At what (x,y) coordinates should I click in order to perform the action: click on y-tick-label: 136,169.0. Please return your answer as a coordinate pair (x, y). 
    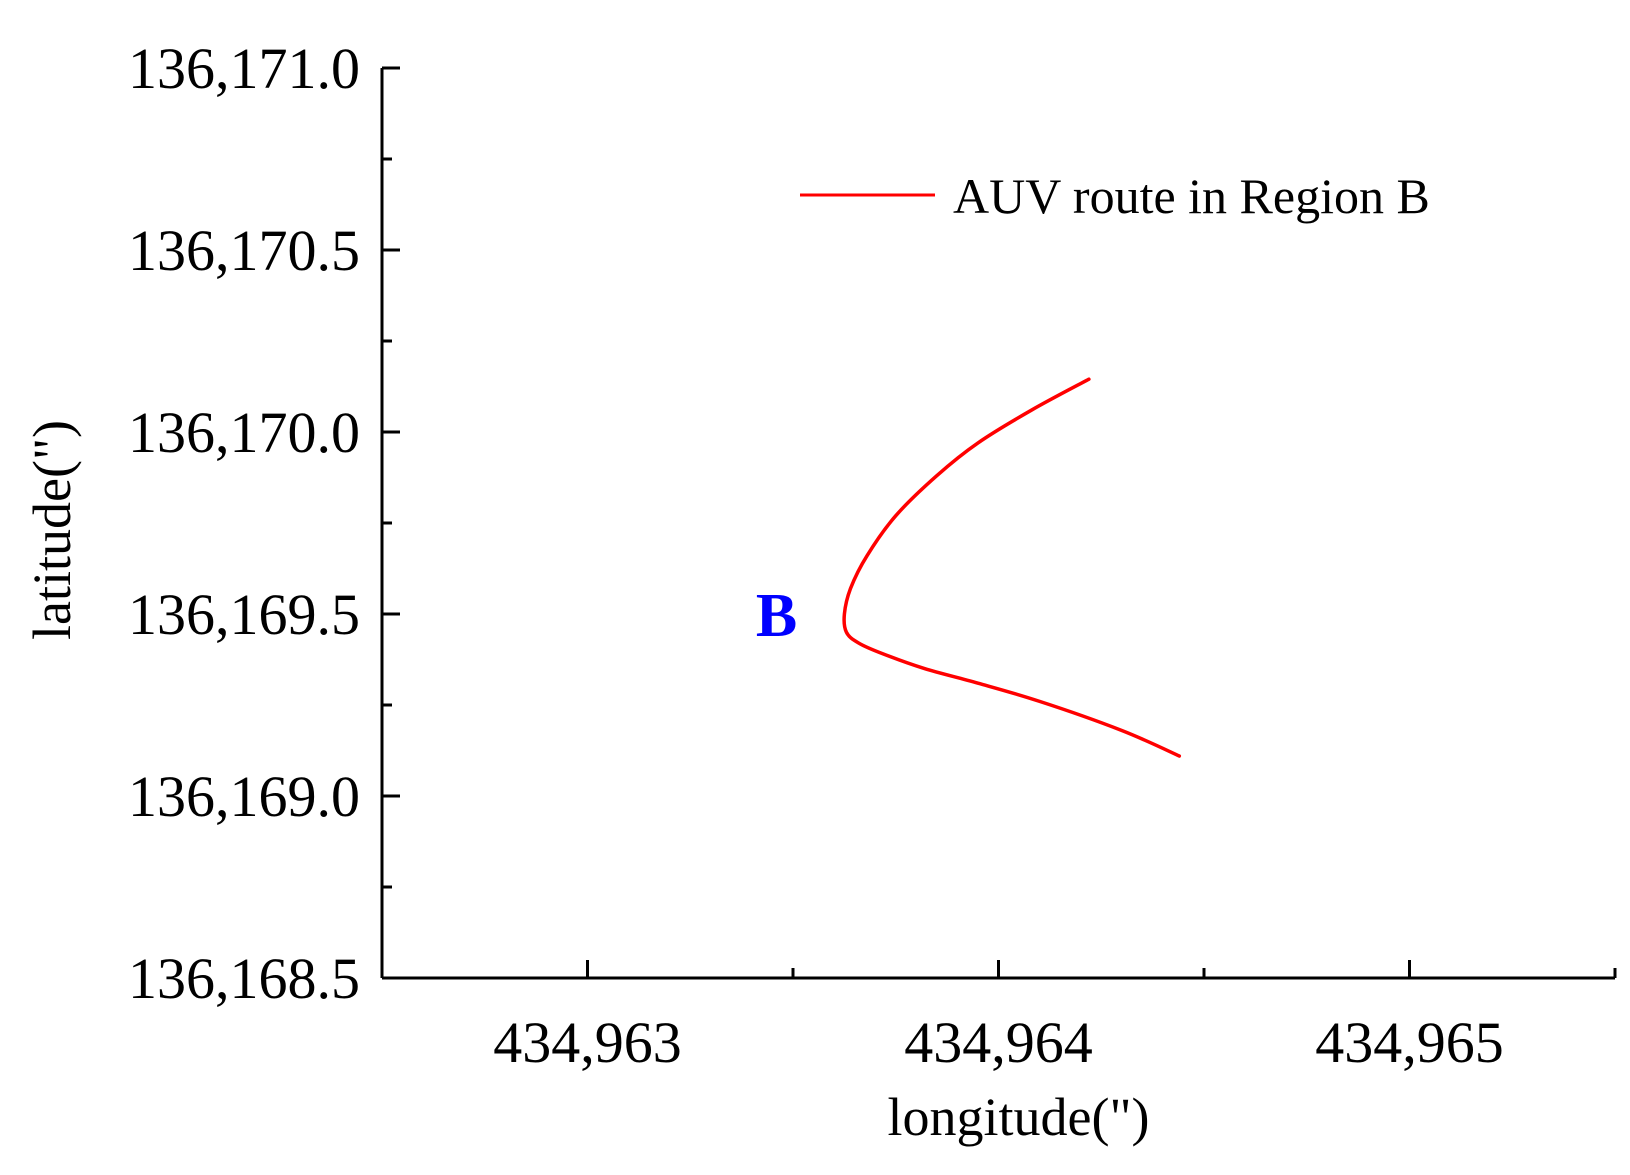
    Looking at the image, I should click on (244, 796).